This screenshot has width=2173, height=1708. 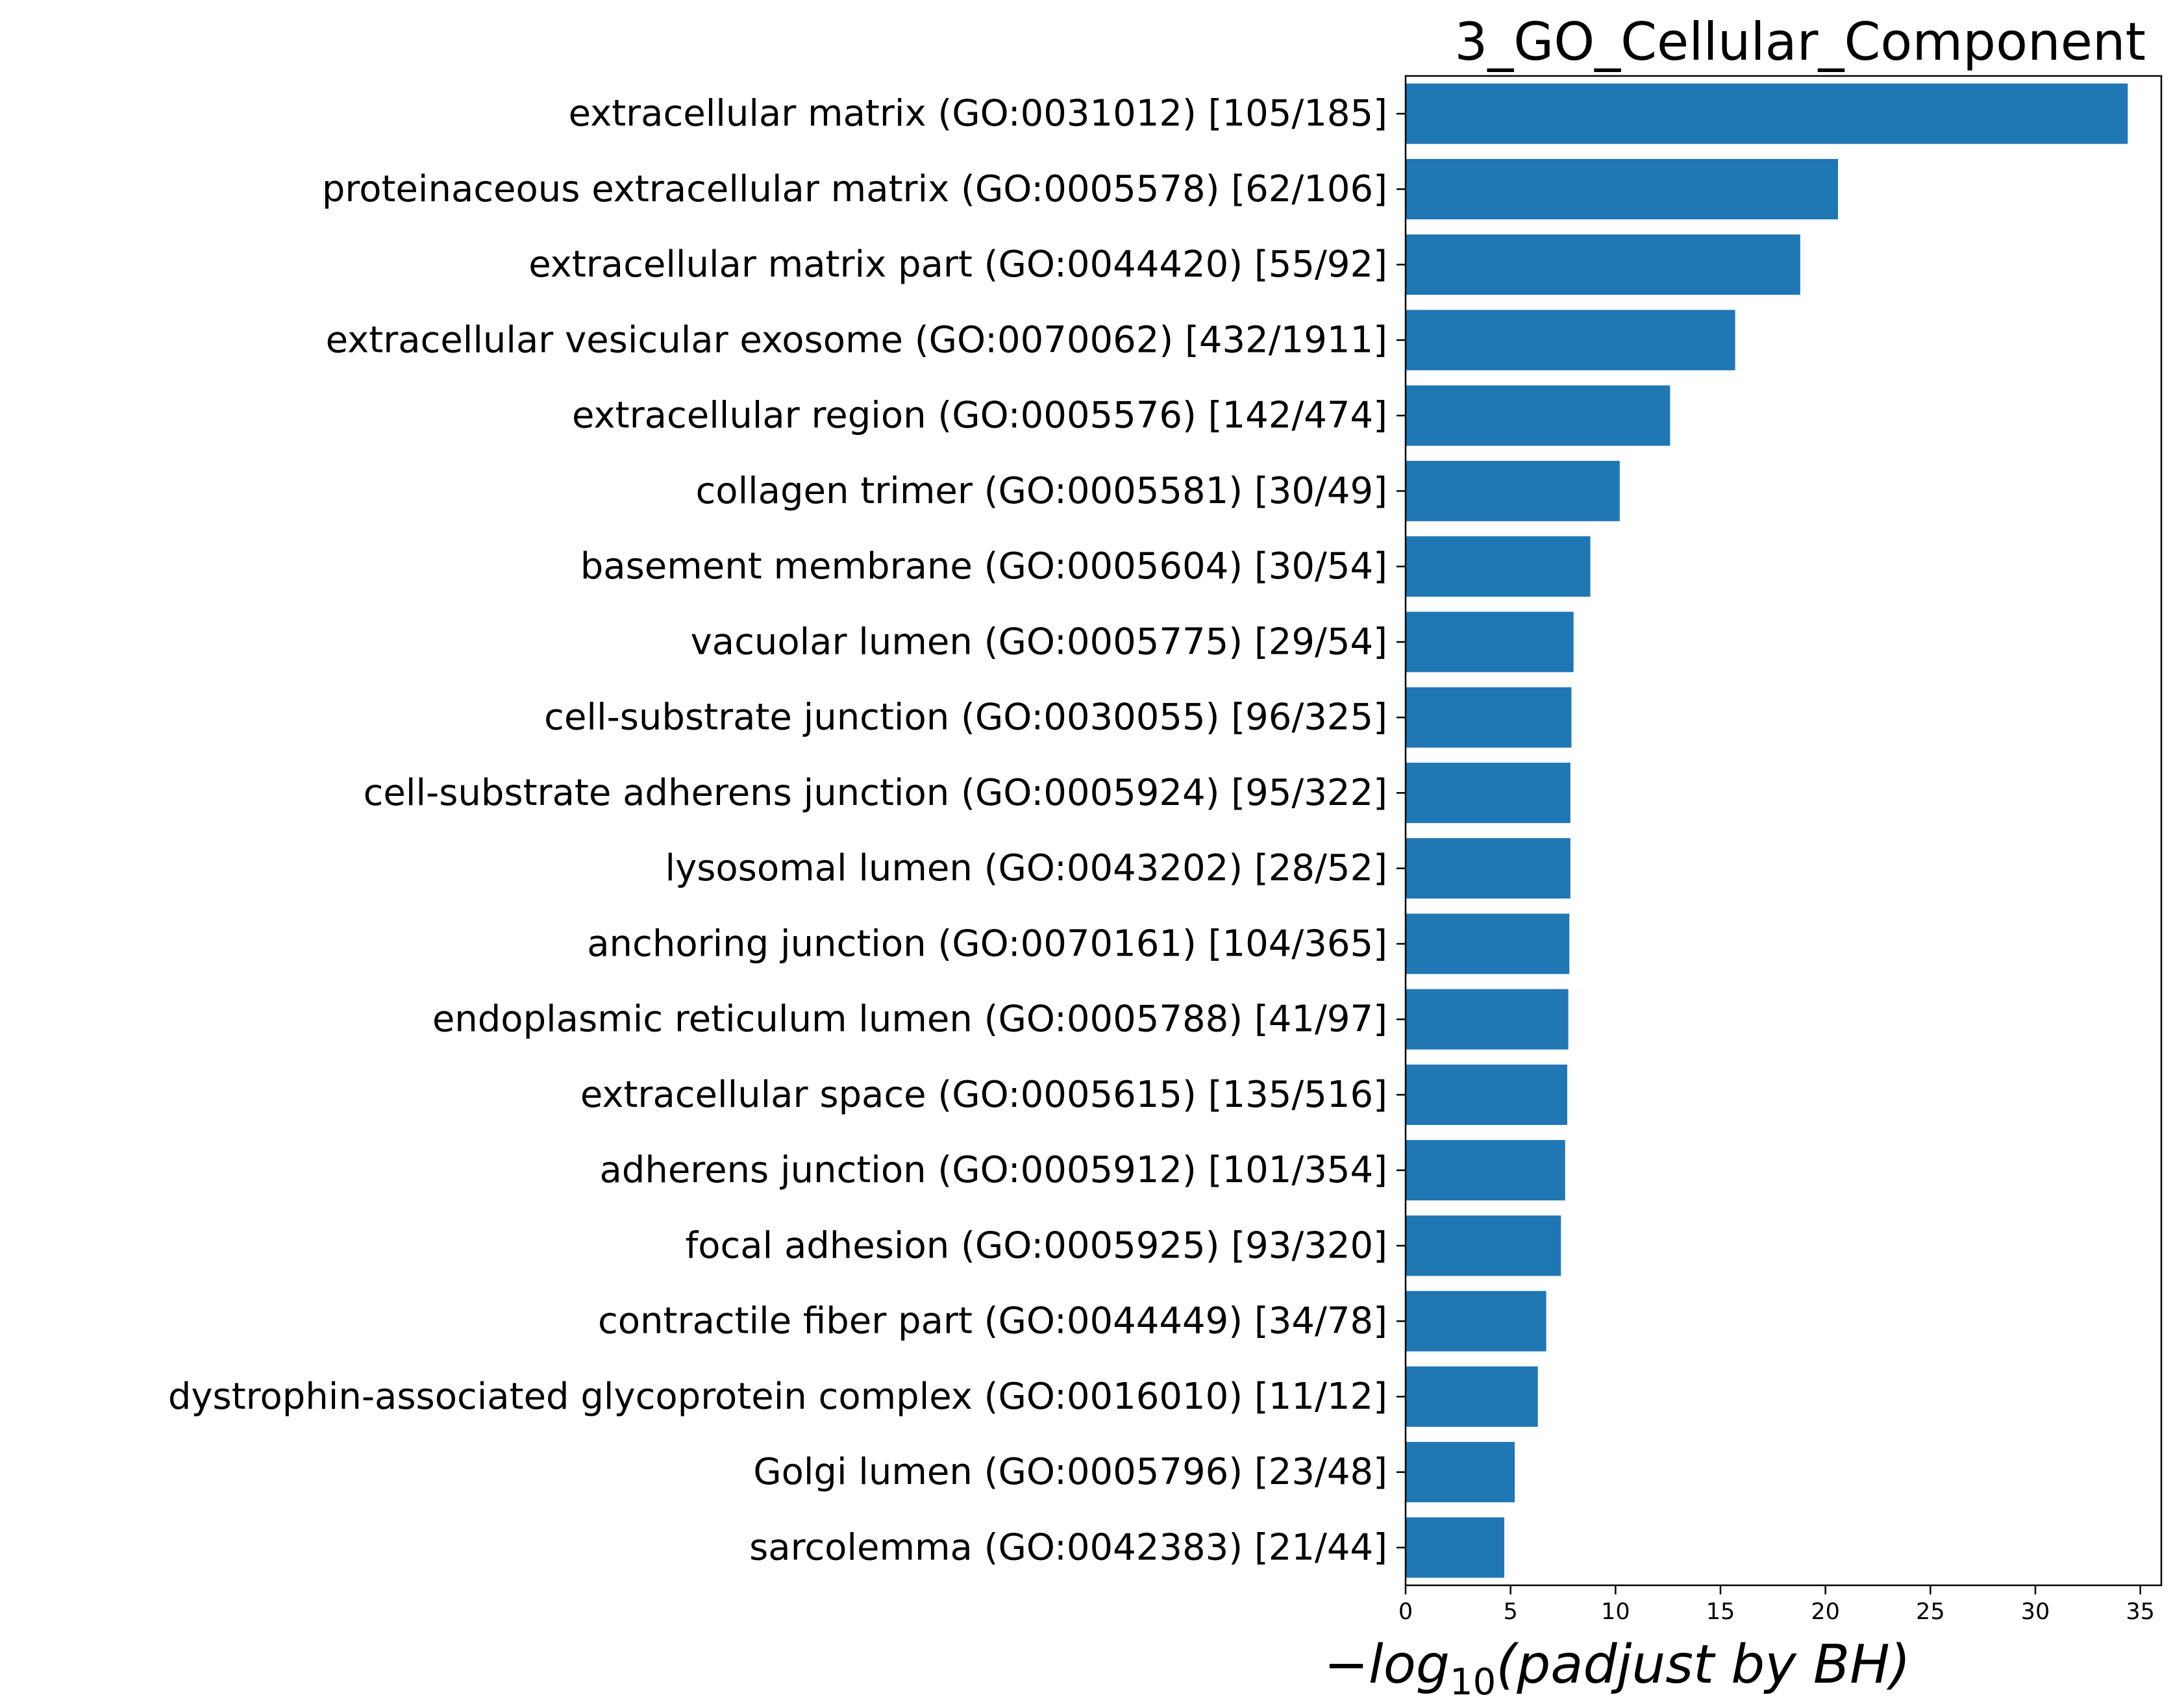 I want to click on category-label: adherens junction (GO:0005912) [101/354], so click(x=993, y=1170).